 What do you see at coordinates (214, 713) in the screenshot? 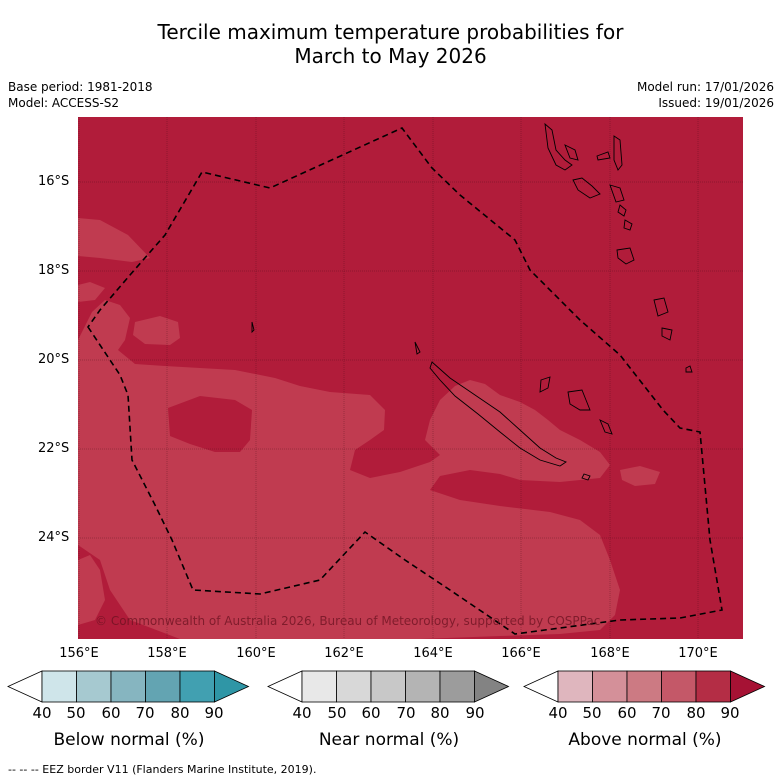
I see `tick-below-90: 90` at bounding box center [214, 713].